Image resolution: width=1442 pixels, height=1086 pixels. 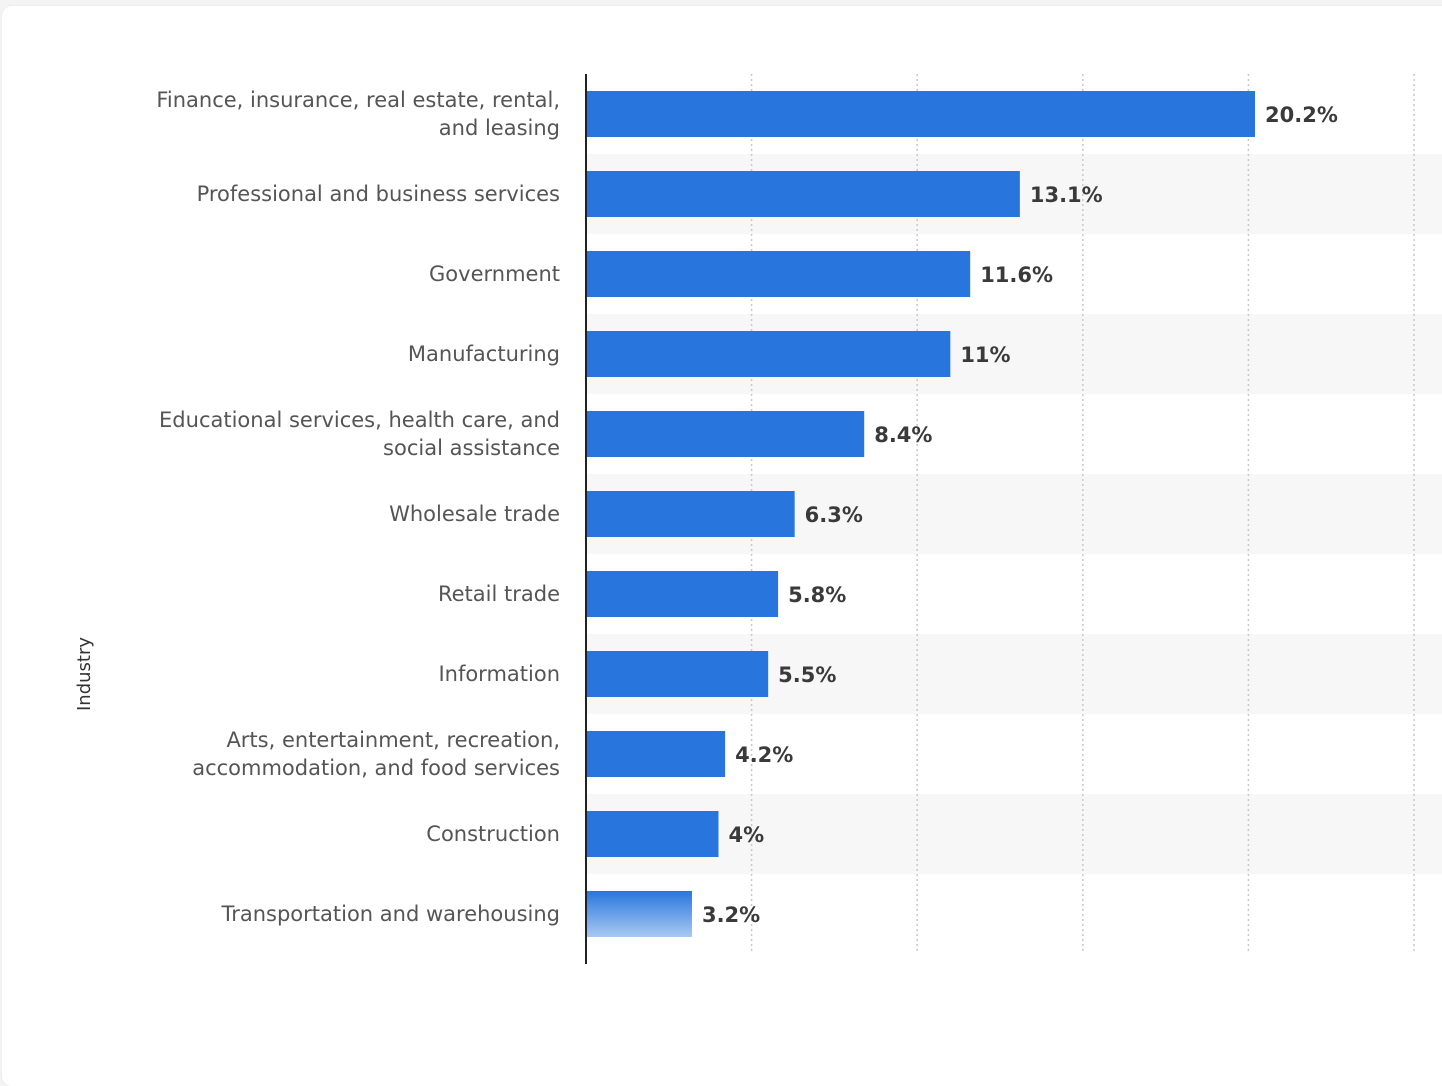 What do you see at coordinates (84, 674) in the screenshot?
I see `y-axis-title: Industry` at bounding box center [84, 674].